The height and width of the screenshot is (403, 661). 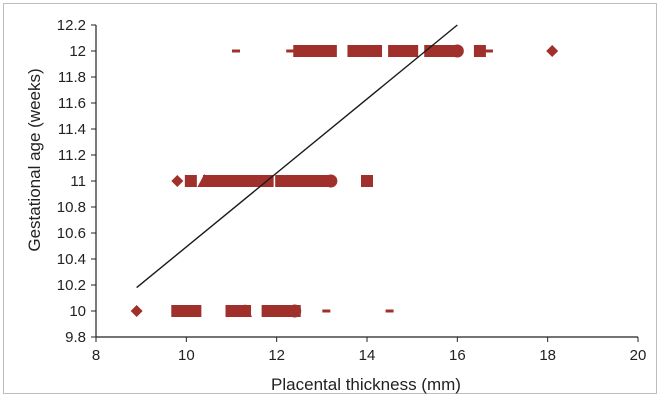 What do you see at coordinates (34, 159) in the screenshot?
I see `y-axis-label: Gestational age (weeks)` at bounding box center [34, 159].